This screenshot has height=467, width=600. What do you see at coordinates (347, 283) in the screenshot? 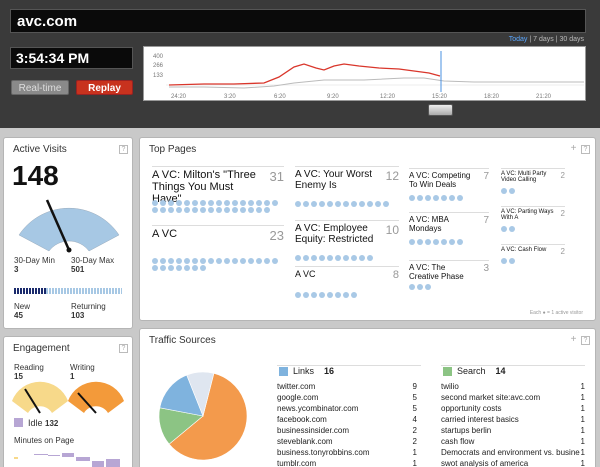
I see `list-item: A VC 8` at bounding box center [347, 283].